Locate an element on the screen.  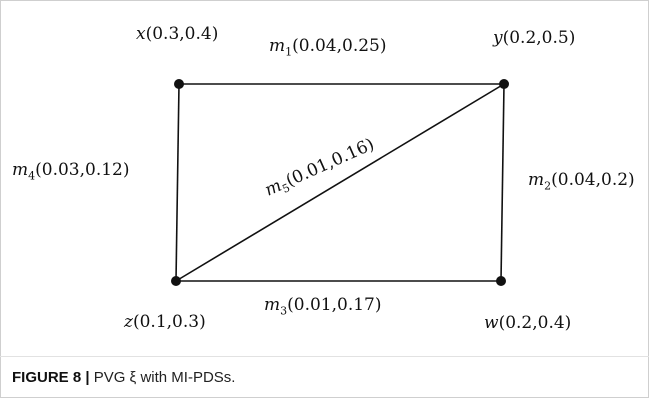
vertex-y-value: (0.2,0.5) is located at coordinates (539, 38).